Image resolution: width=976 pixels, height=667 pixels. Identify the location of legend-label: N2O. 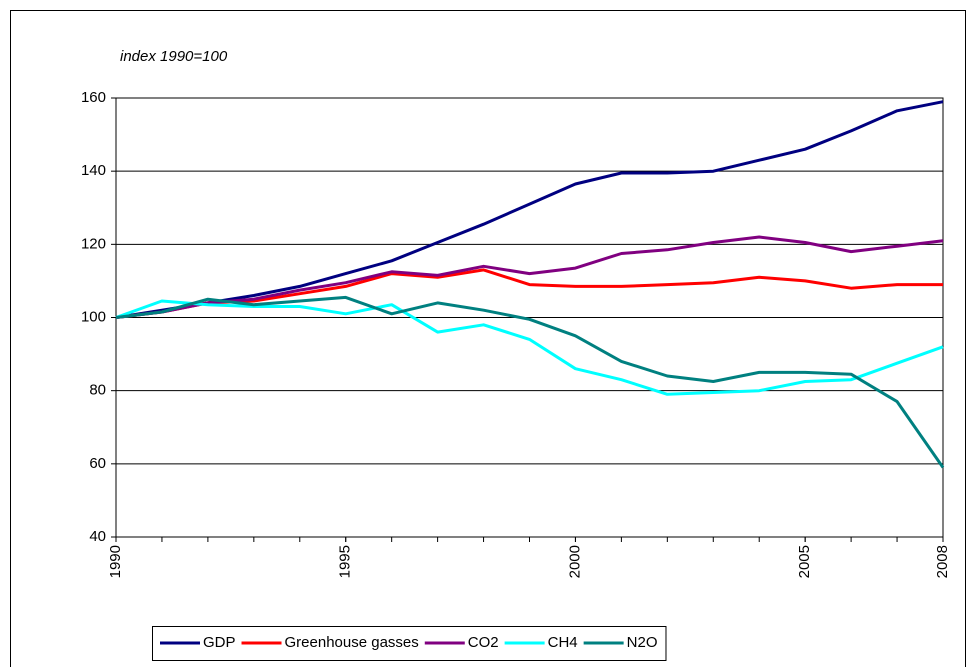
(642, 642).